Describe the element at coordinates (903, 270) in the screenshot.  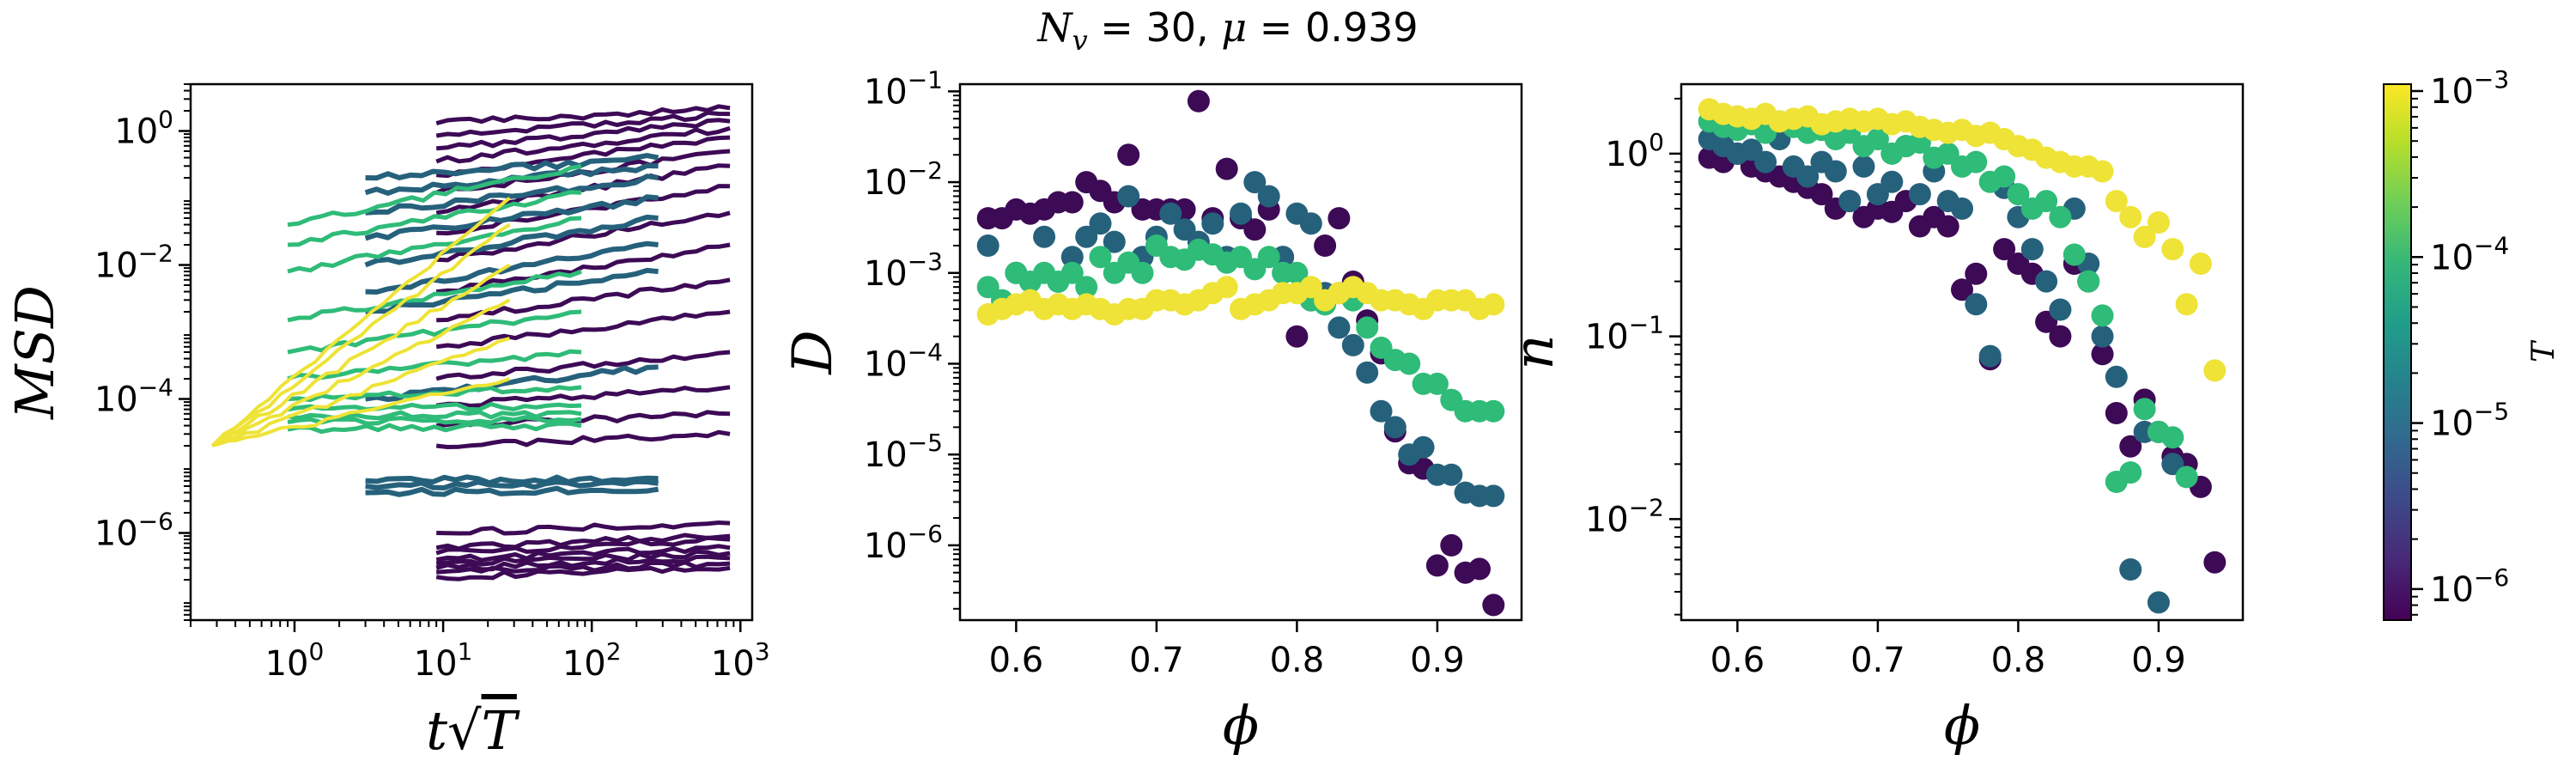
I see `y-tick-label: 10⁻³` at that location.